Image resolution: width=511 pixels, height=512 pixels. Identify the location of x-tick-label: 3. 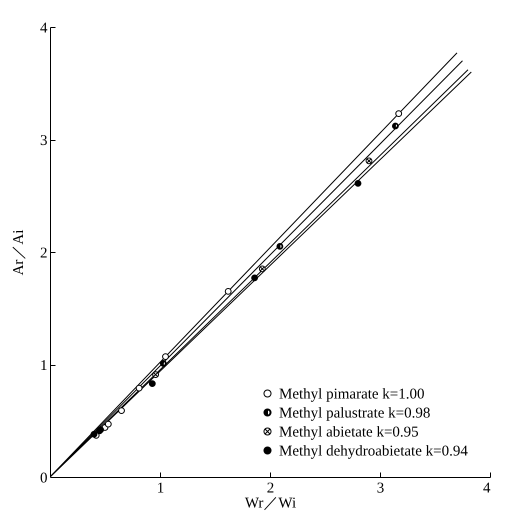
(380, 488).